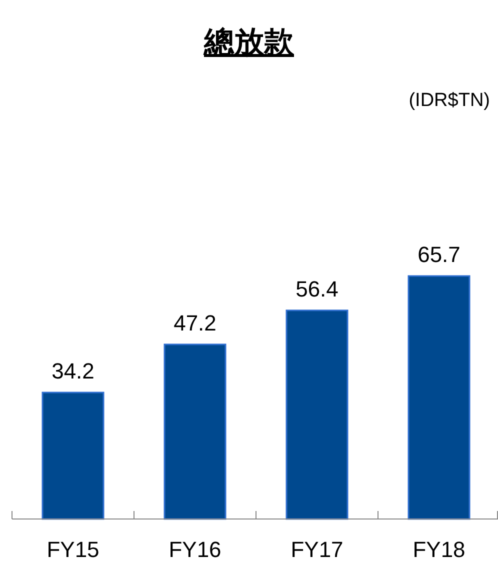  What do you see at coordinates (249, 42) in the screenshot?
I see `chart-title: 總放款` at bounding box center [249, 42].